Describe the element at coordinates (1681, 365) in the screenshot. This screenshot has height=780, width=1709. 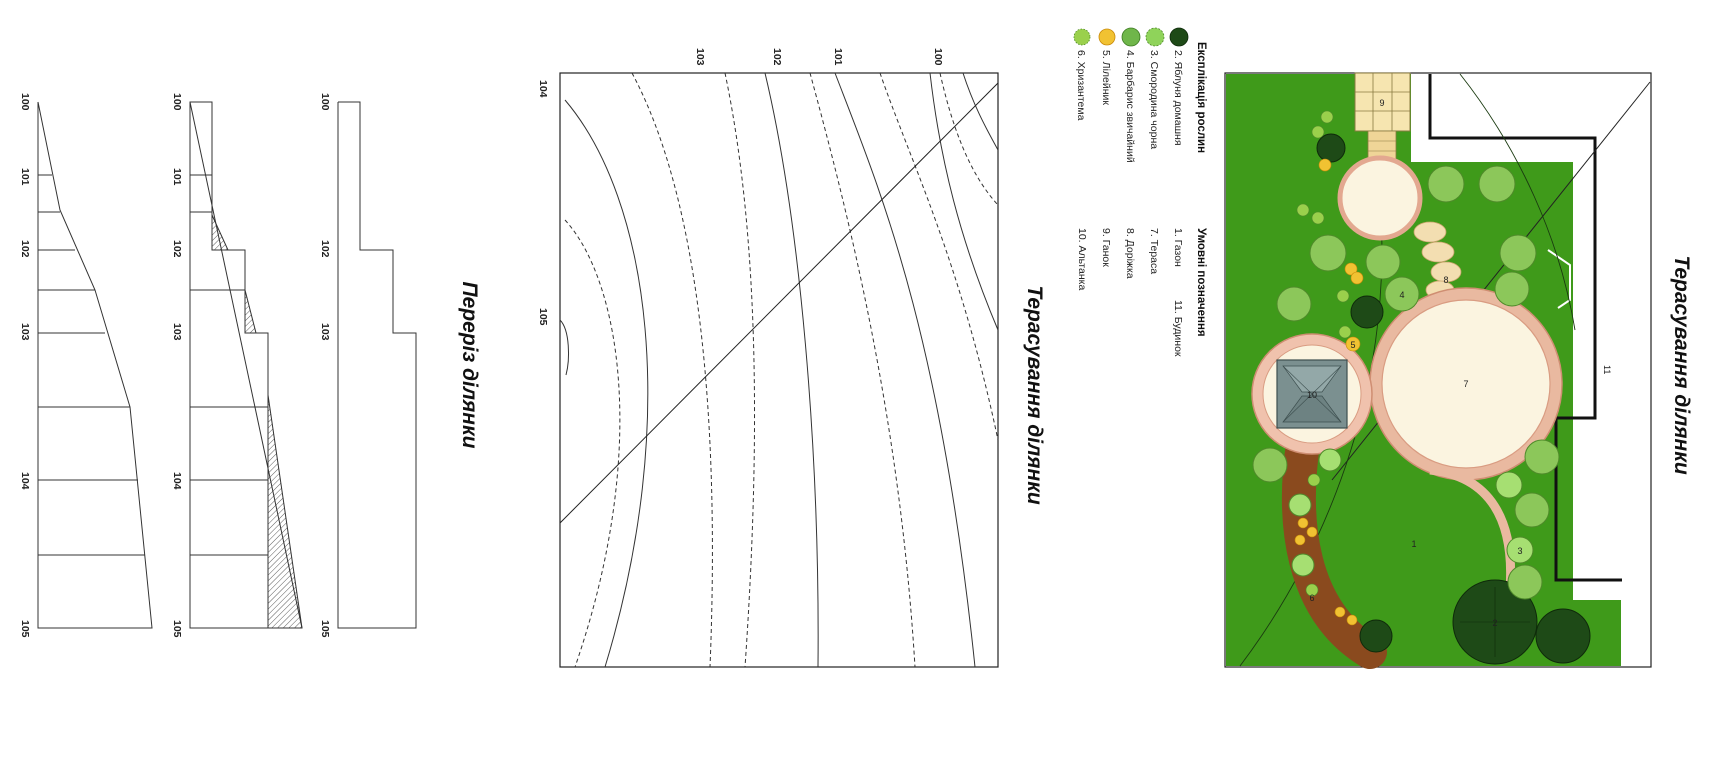
I see `plan-title: Терасування ділянки` at that location.